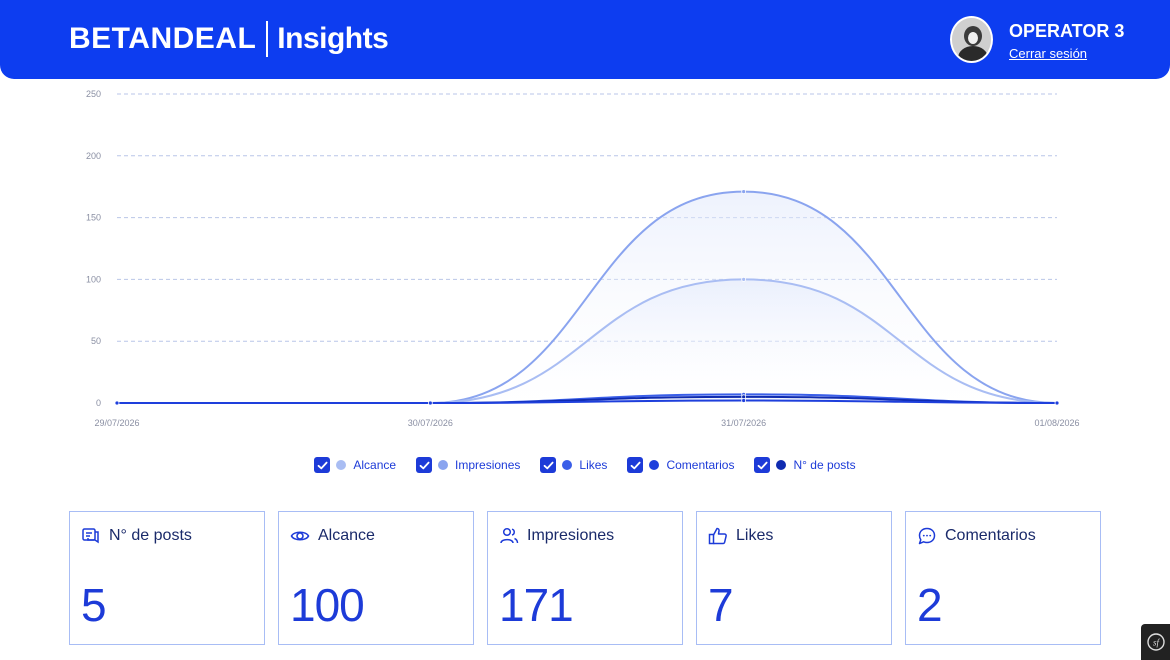  Describe the element at coordinates (167, 578) in the screenshot. I see `stat-card: N° de posts 5` at that location.